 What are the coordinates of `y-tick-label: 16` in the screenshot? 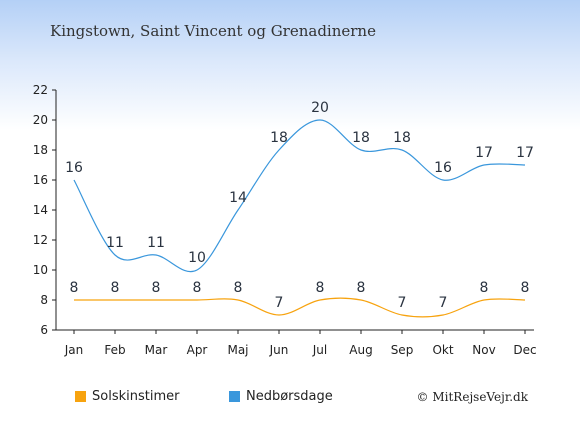 It's located at (40, 180).